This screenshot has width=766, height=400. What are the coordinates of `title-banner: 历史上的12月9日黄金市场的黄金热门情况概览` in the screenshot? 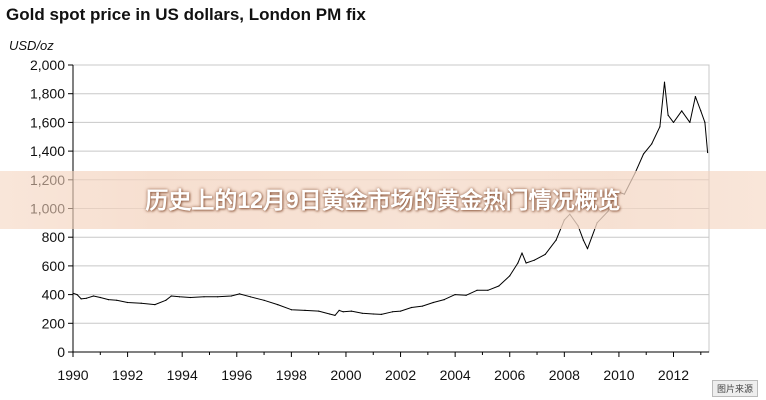 It's located at (383, 200).